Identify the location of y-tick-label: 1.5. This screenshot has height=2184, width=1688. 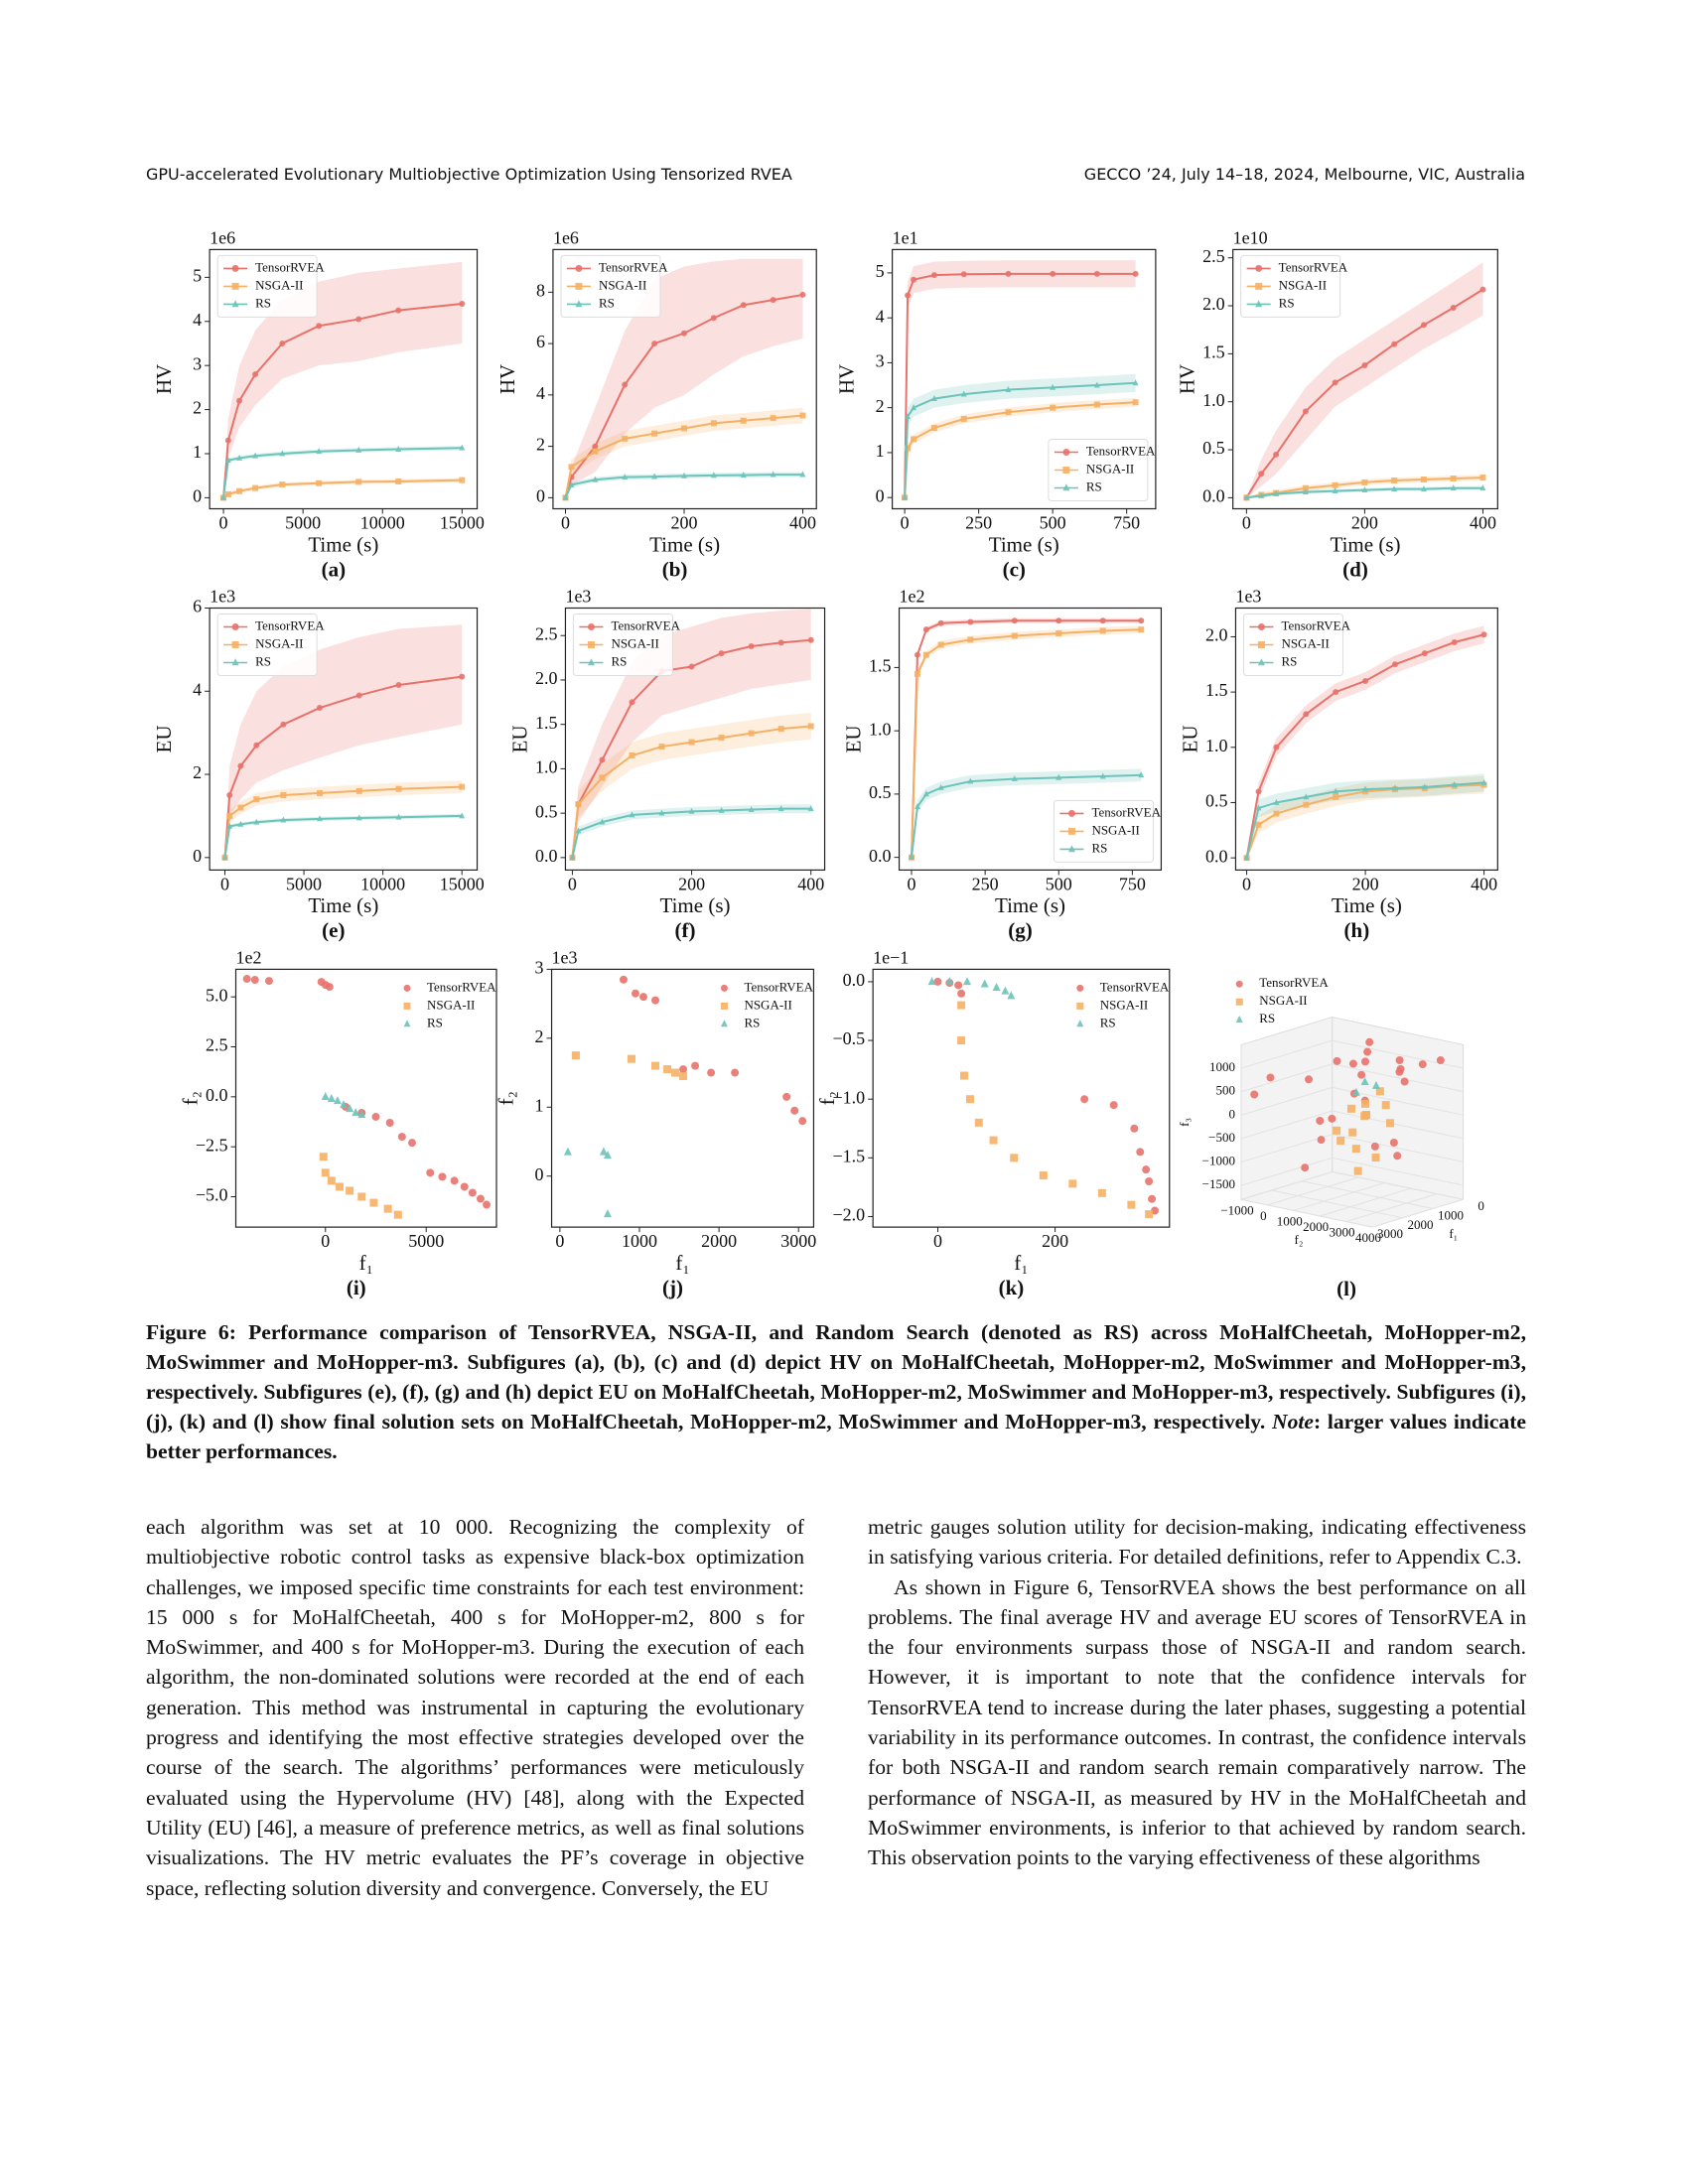
(546, 723).